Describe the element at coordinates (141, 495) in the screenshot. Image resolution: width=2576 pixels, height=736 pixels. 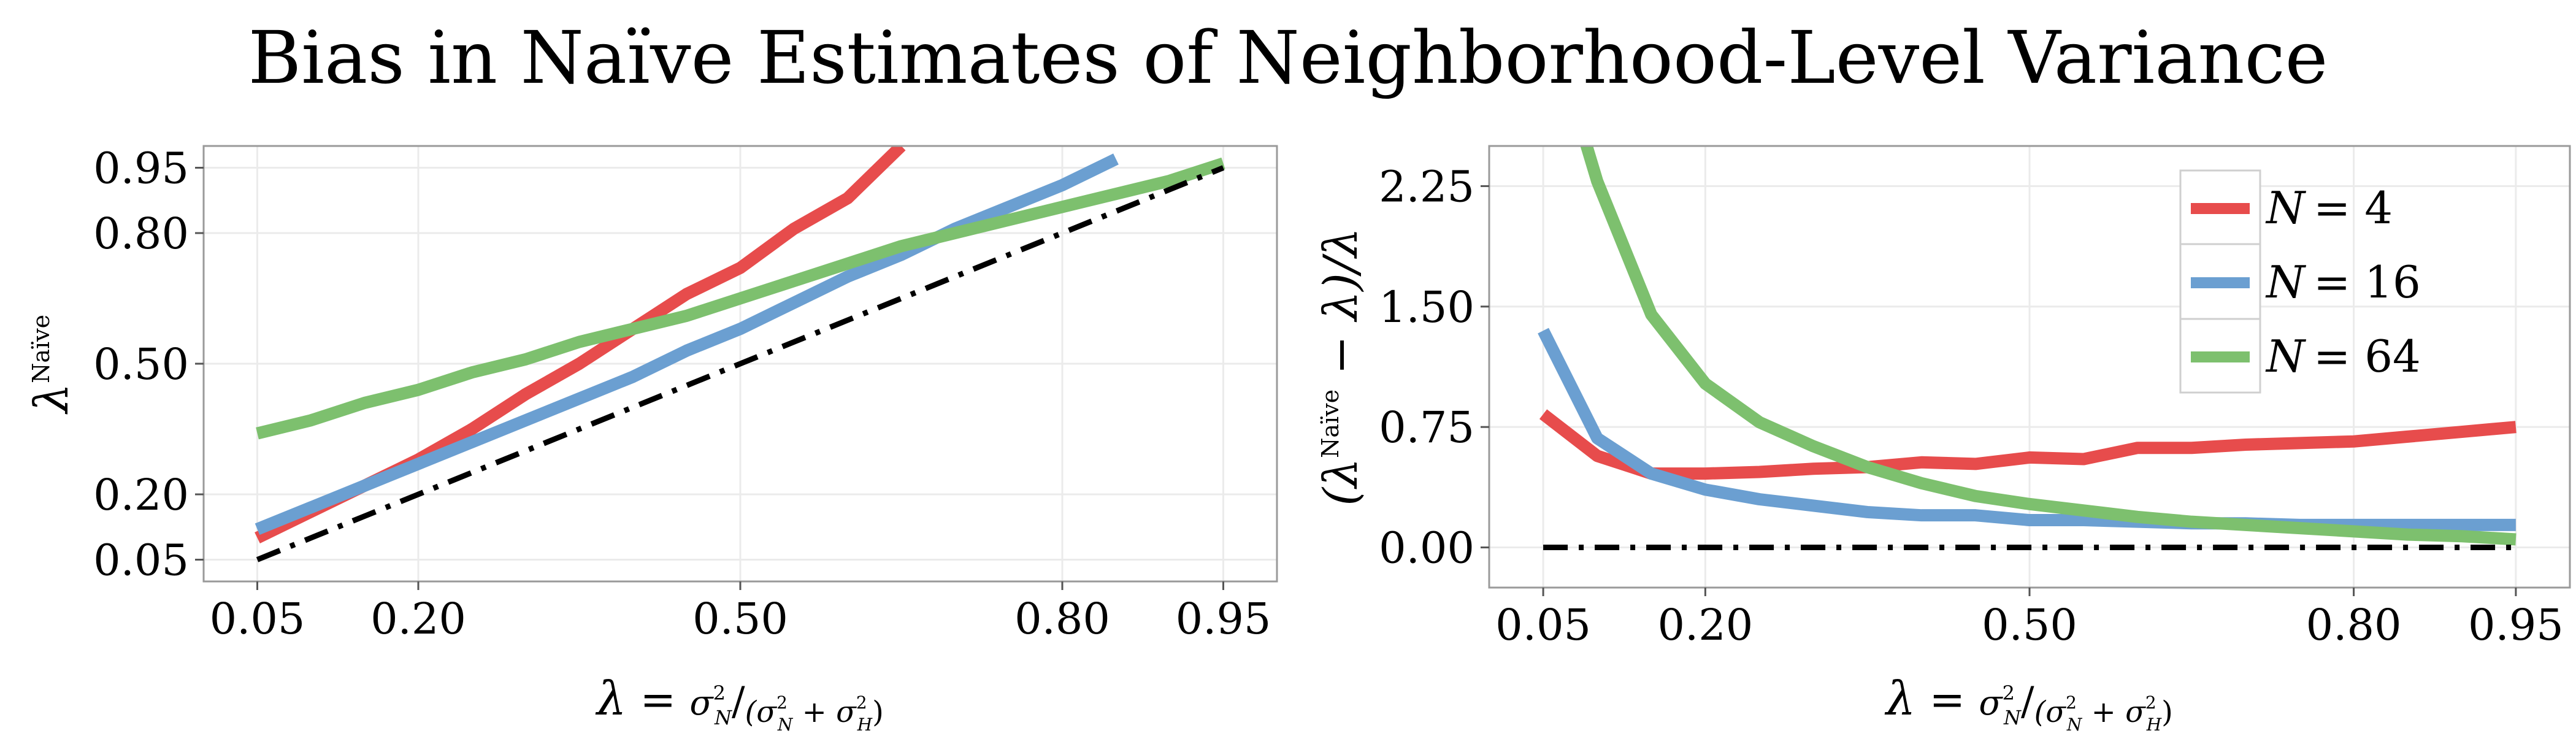
I see `y-tick-label: 0.20` at that location.